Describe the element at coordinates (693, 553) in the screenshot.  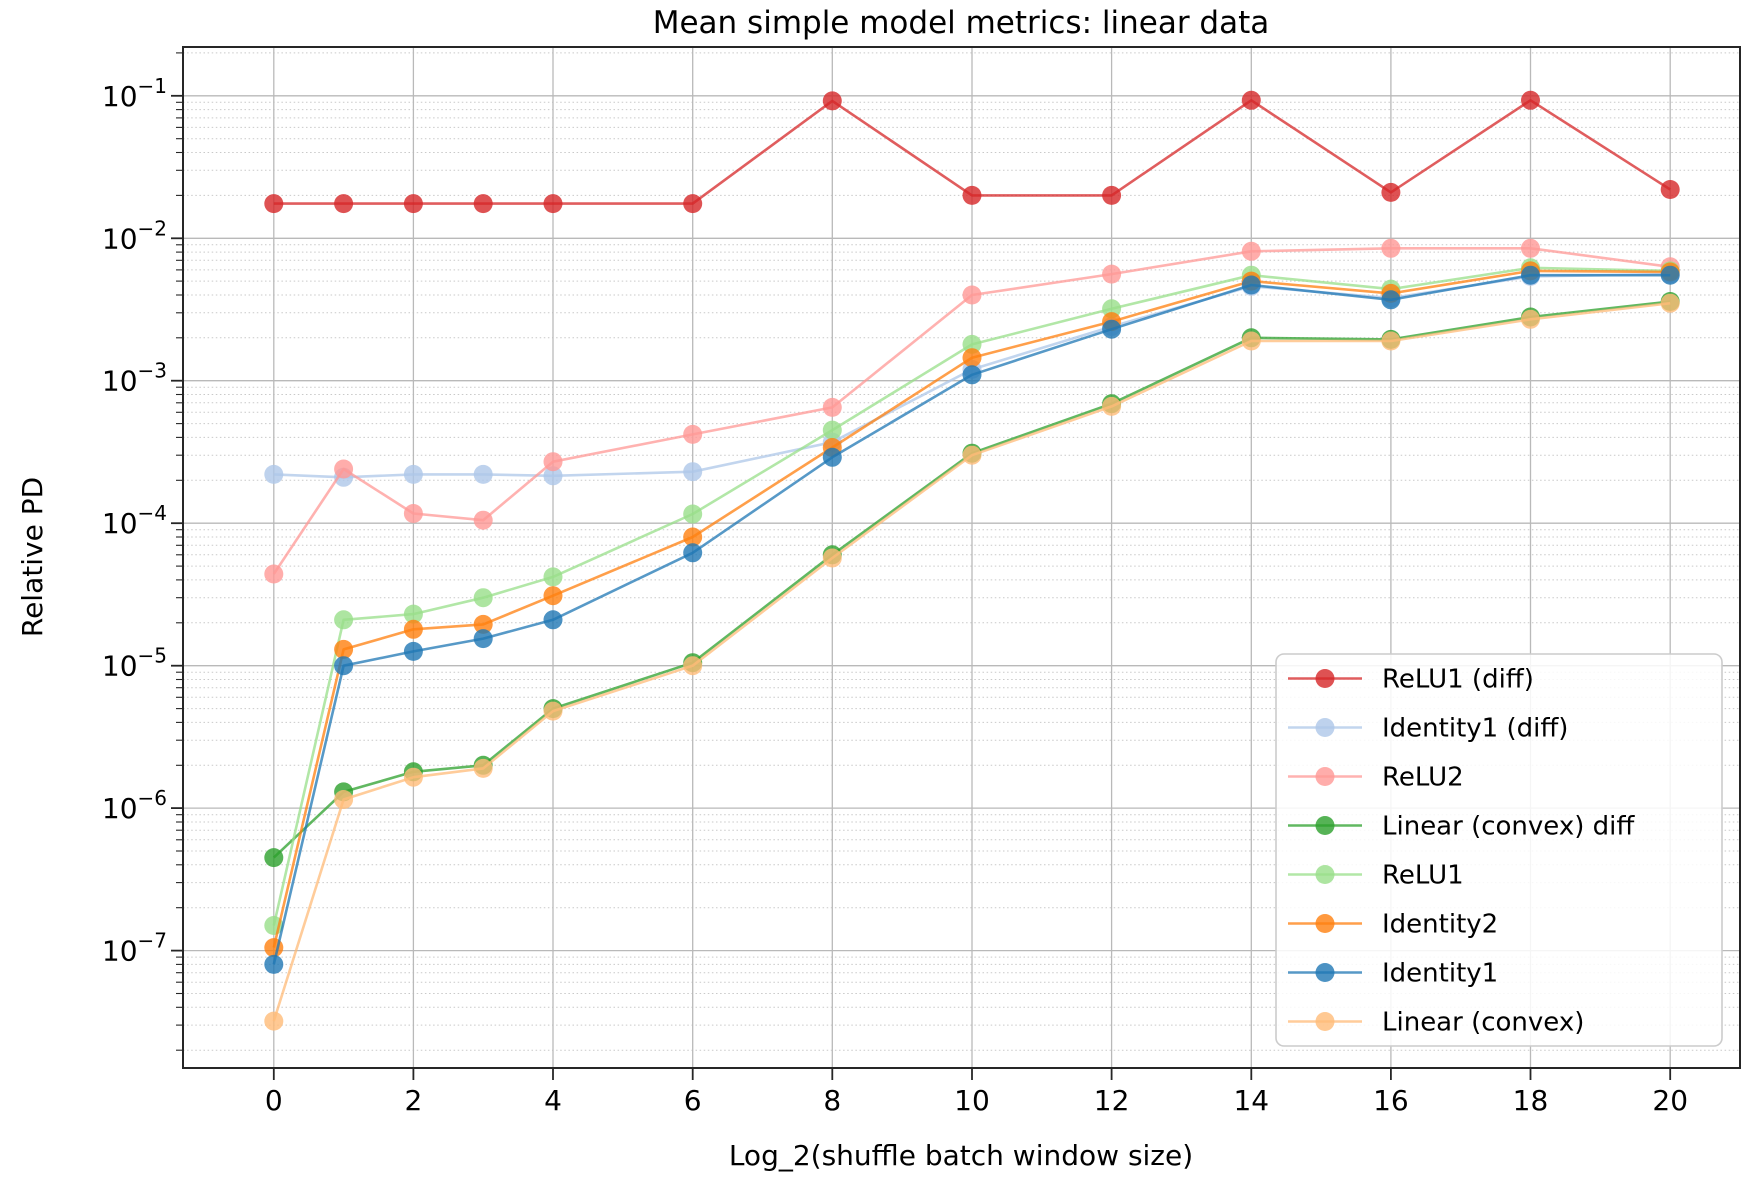
I see `data-point-identity1-x6` at that location.